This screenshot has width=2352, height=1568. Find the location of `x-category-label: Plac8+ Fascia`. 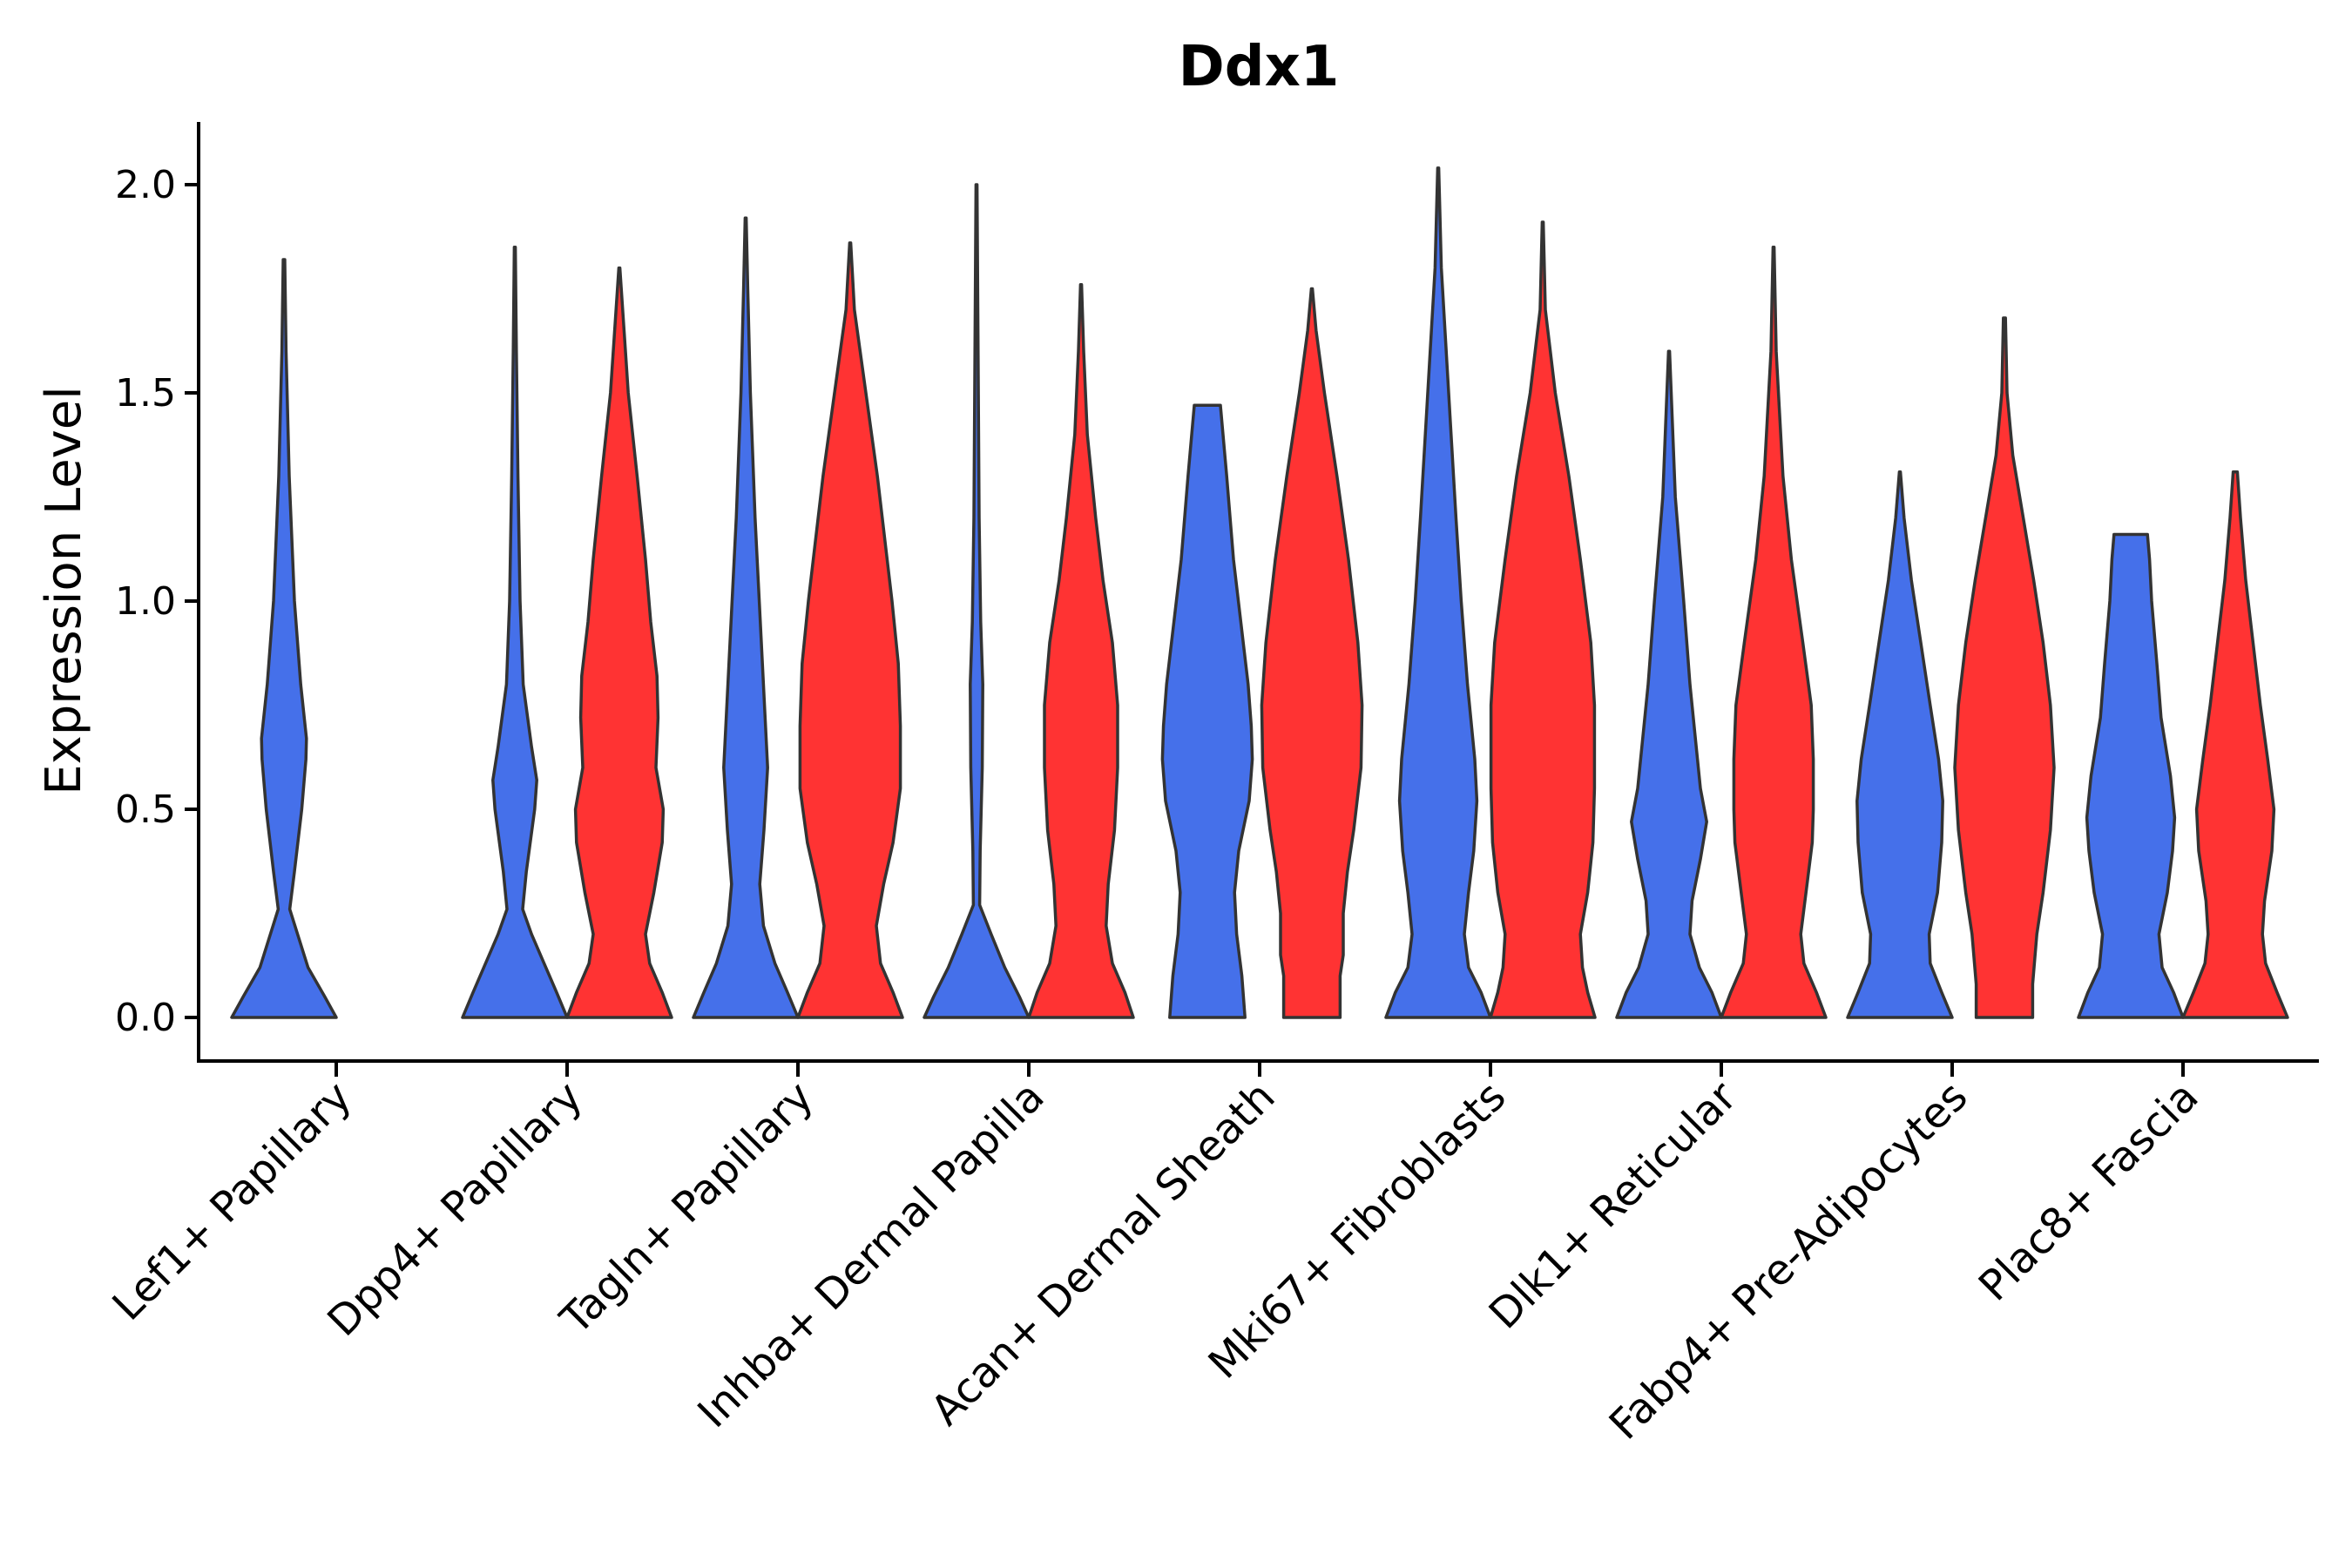

x-category-label: Plac8+ Fascia is located at coordinates (2089, 1191).